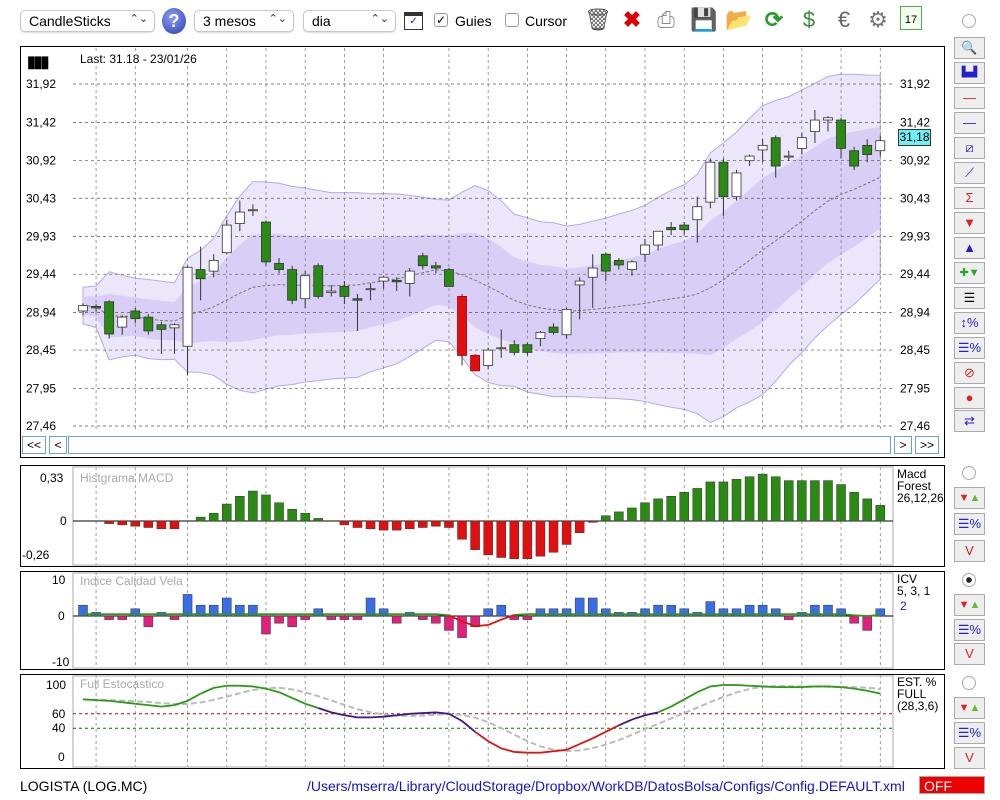 The image size is (1000, 800). I want to click on stoch-curves-icon: V, so click(969, 758).